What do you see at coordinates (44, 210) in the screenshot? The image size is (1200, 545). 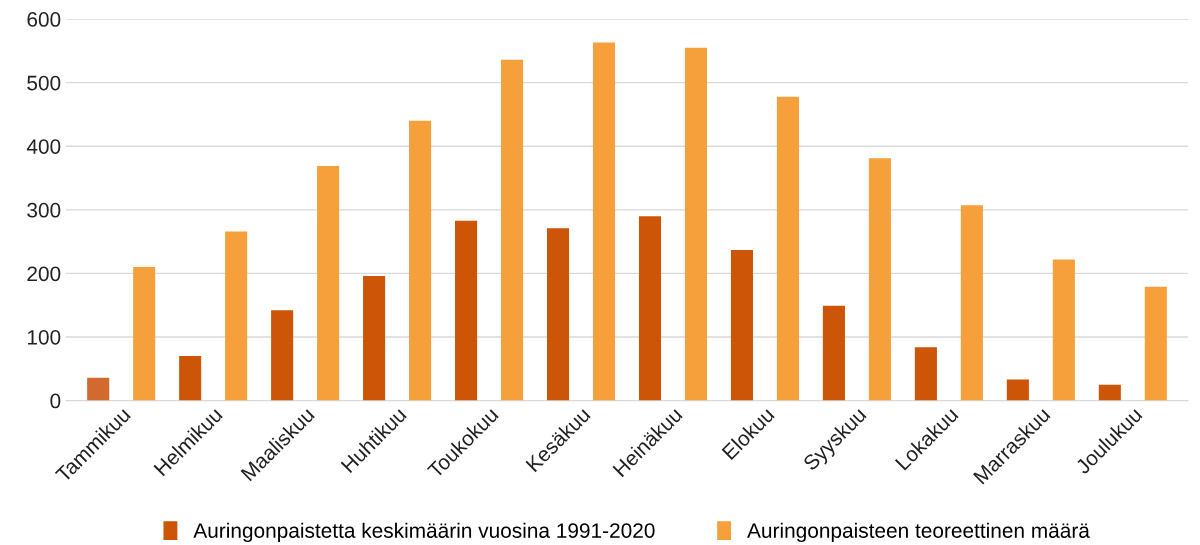 I see `y-tick-label: 300` at bounding box center [44, 210].